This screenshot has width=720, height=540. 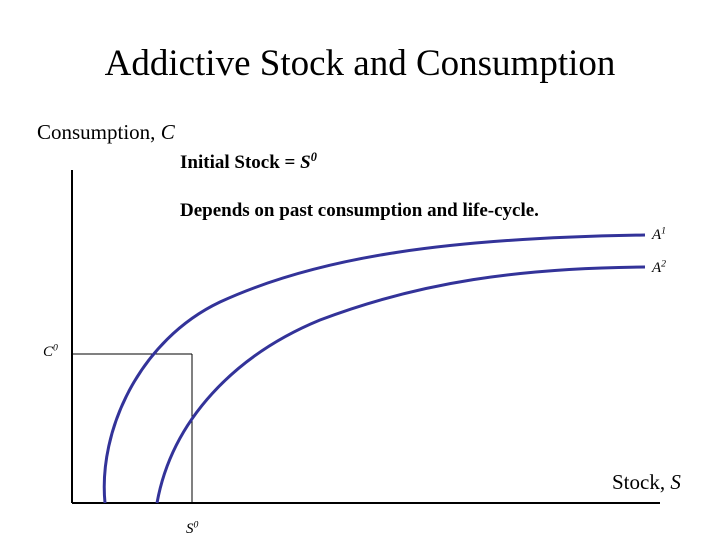 I want to click on y-axis-label: Consumption, C, so click(x=106, y=132).